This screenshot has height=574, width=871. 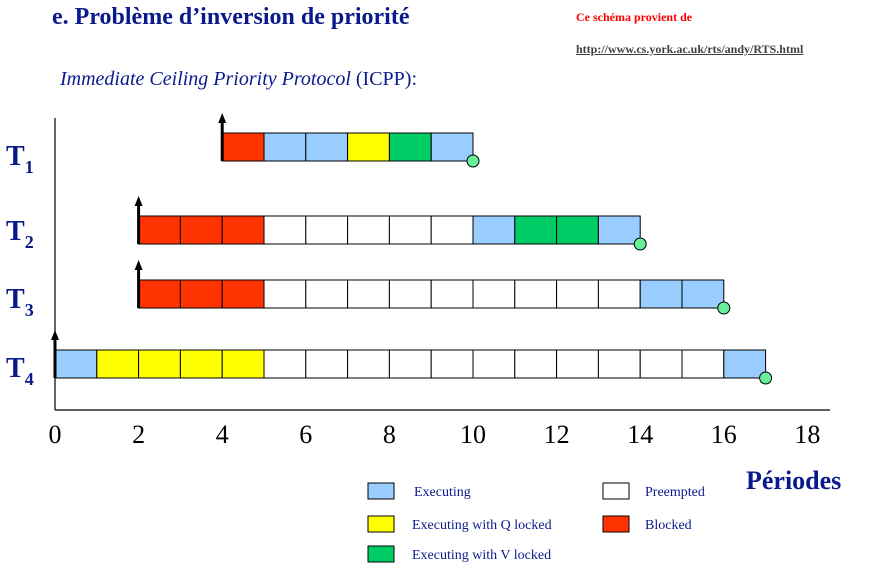 I want to click on legend-label: Executing with V locked, so click(x=481, y=555).